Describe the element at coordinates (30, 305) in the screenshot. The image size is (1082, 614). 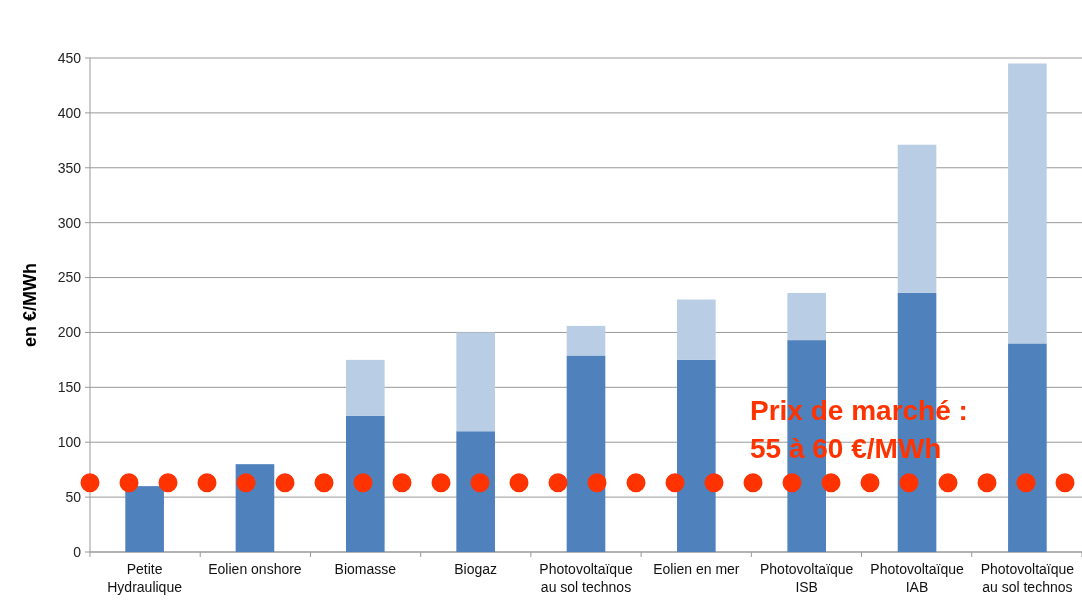
I see `y-axis-title: en €/MWh` at that location.